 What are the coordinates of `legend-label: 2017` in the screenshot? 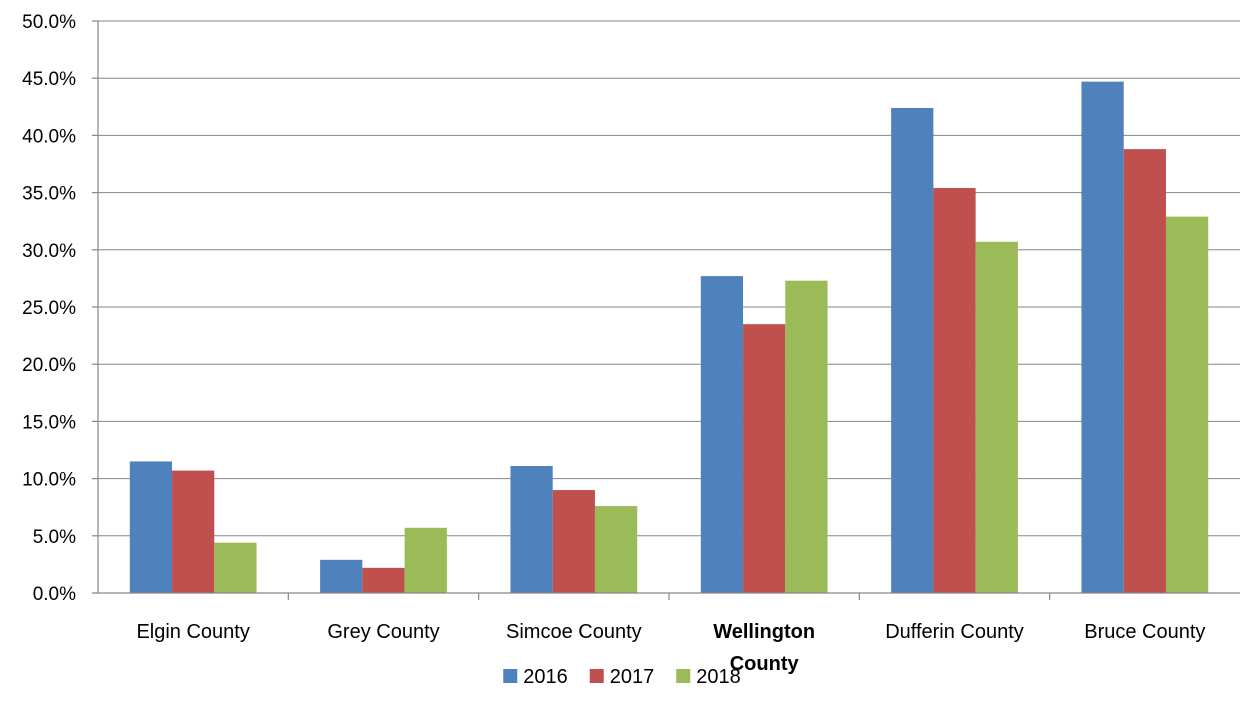 It's located at (632, 677).